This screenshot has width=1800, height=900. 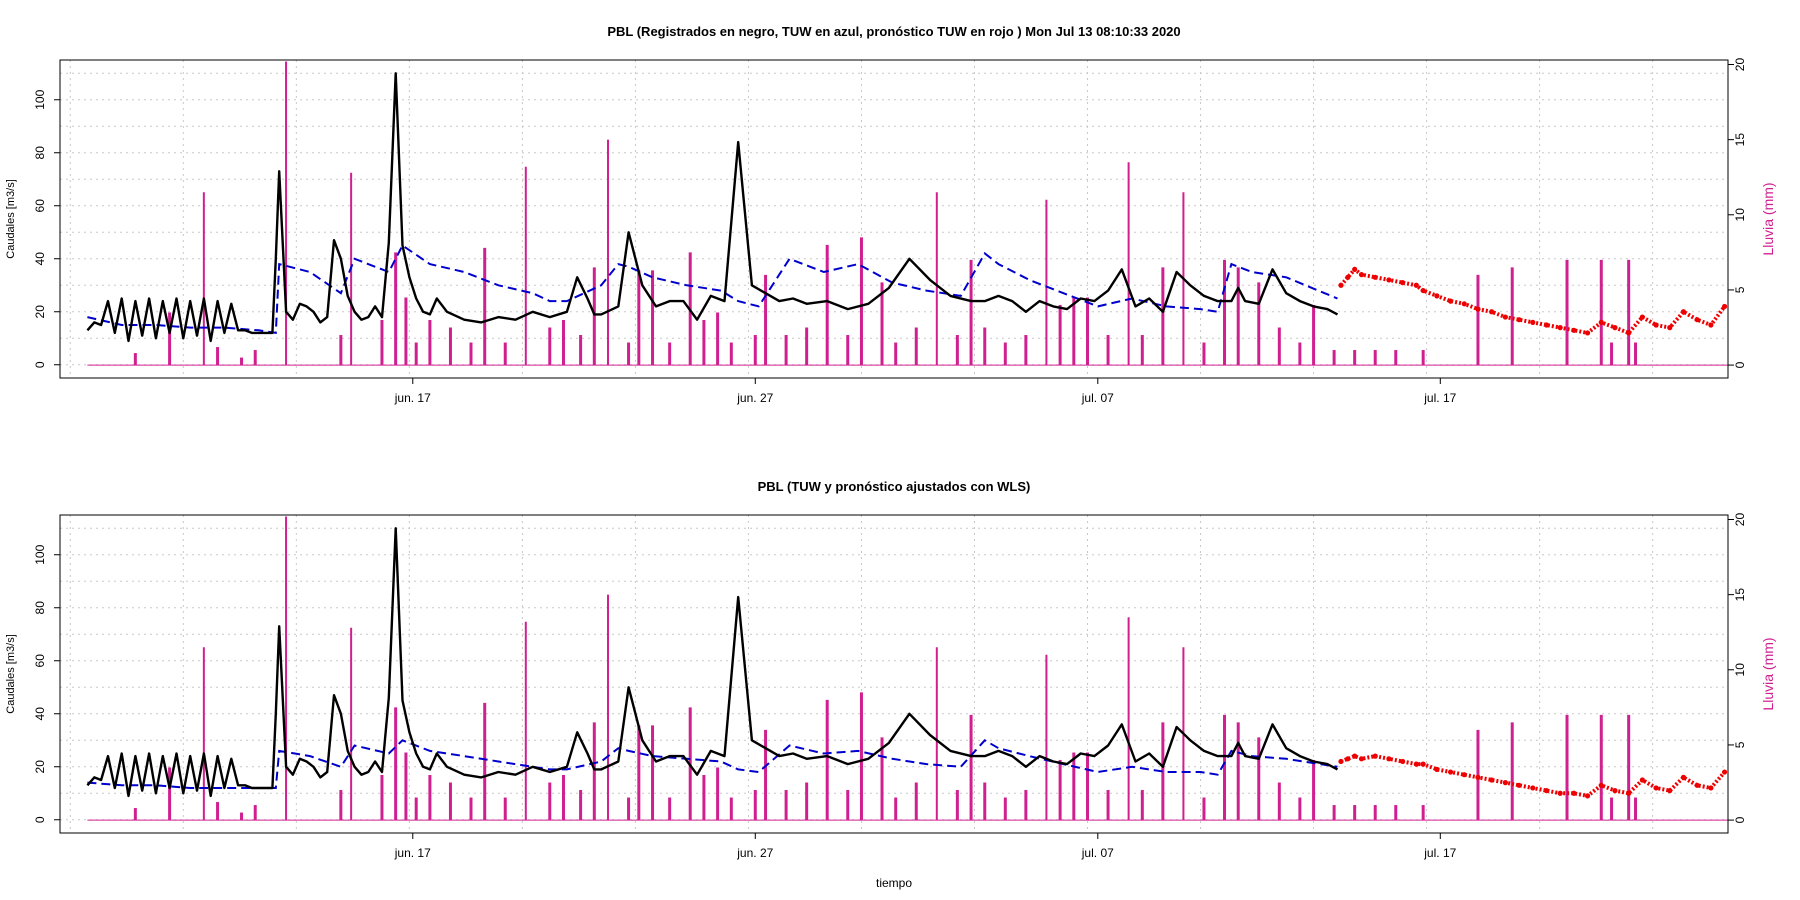 I want to click on x-tick-label: jul. 07, so click(x=1097, y=853).